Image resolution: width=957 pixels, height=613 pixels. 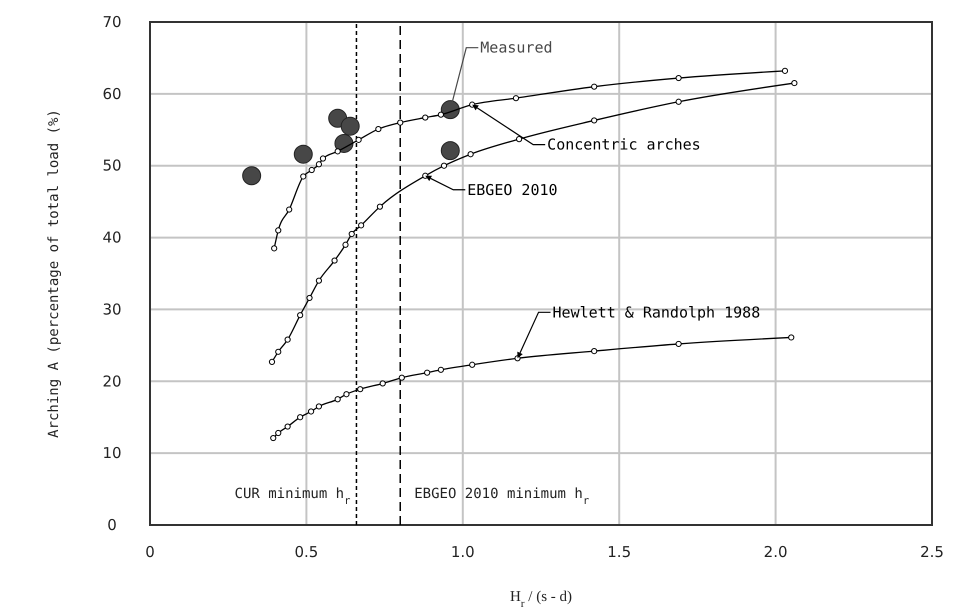 I want to click on x-tick-label: 0, so click(x=150, y=552).